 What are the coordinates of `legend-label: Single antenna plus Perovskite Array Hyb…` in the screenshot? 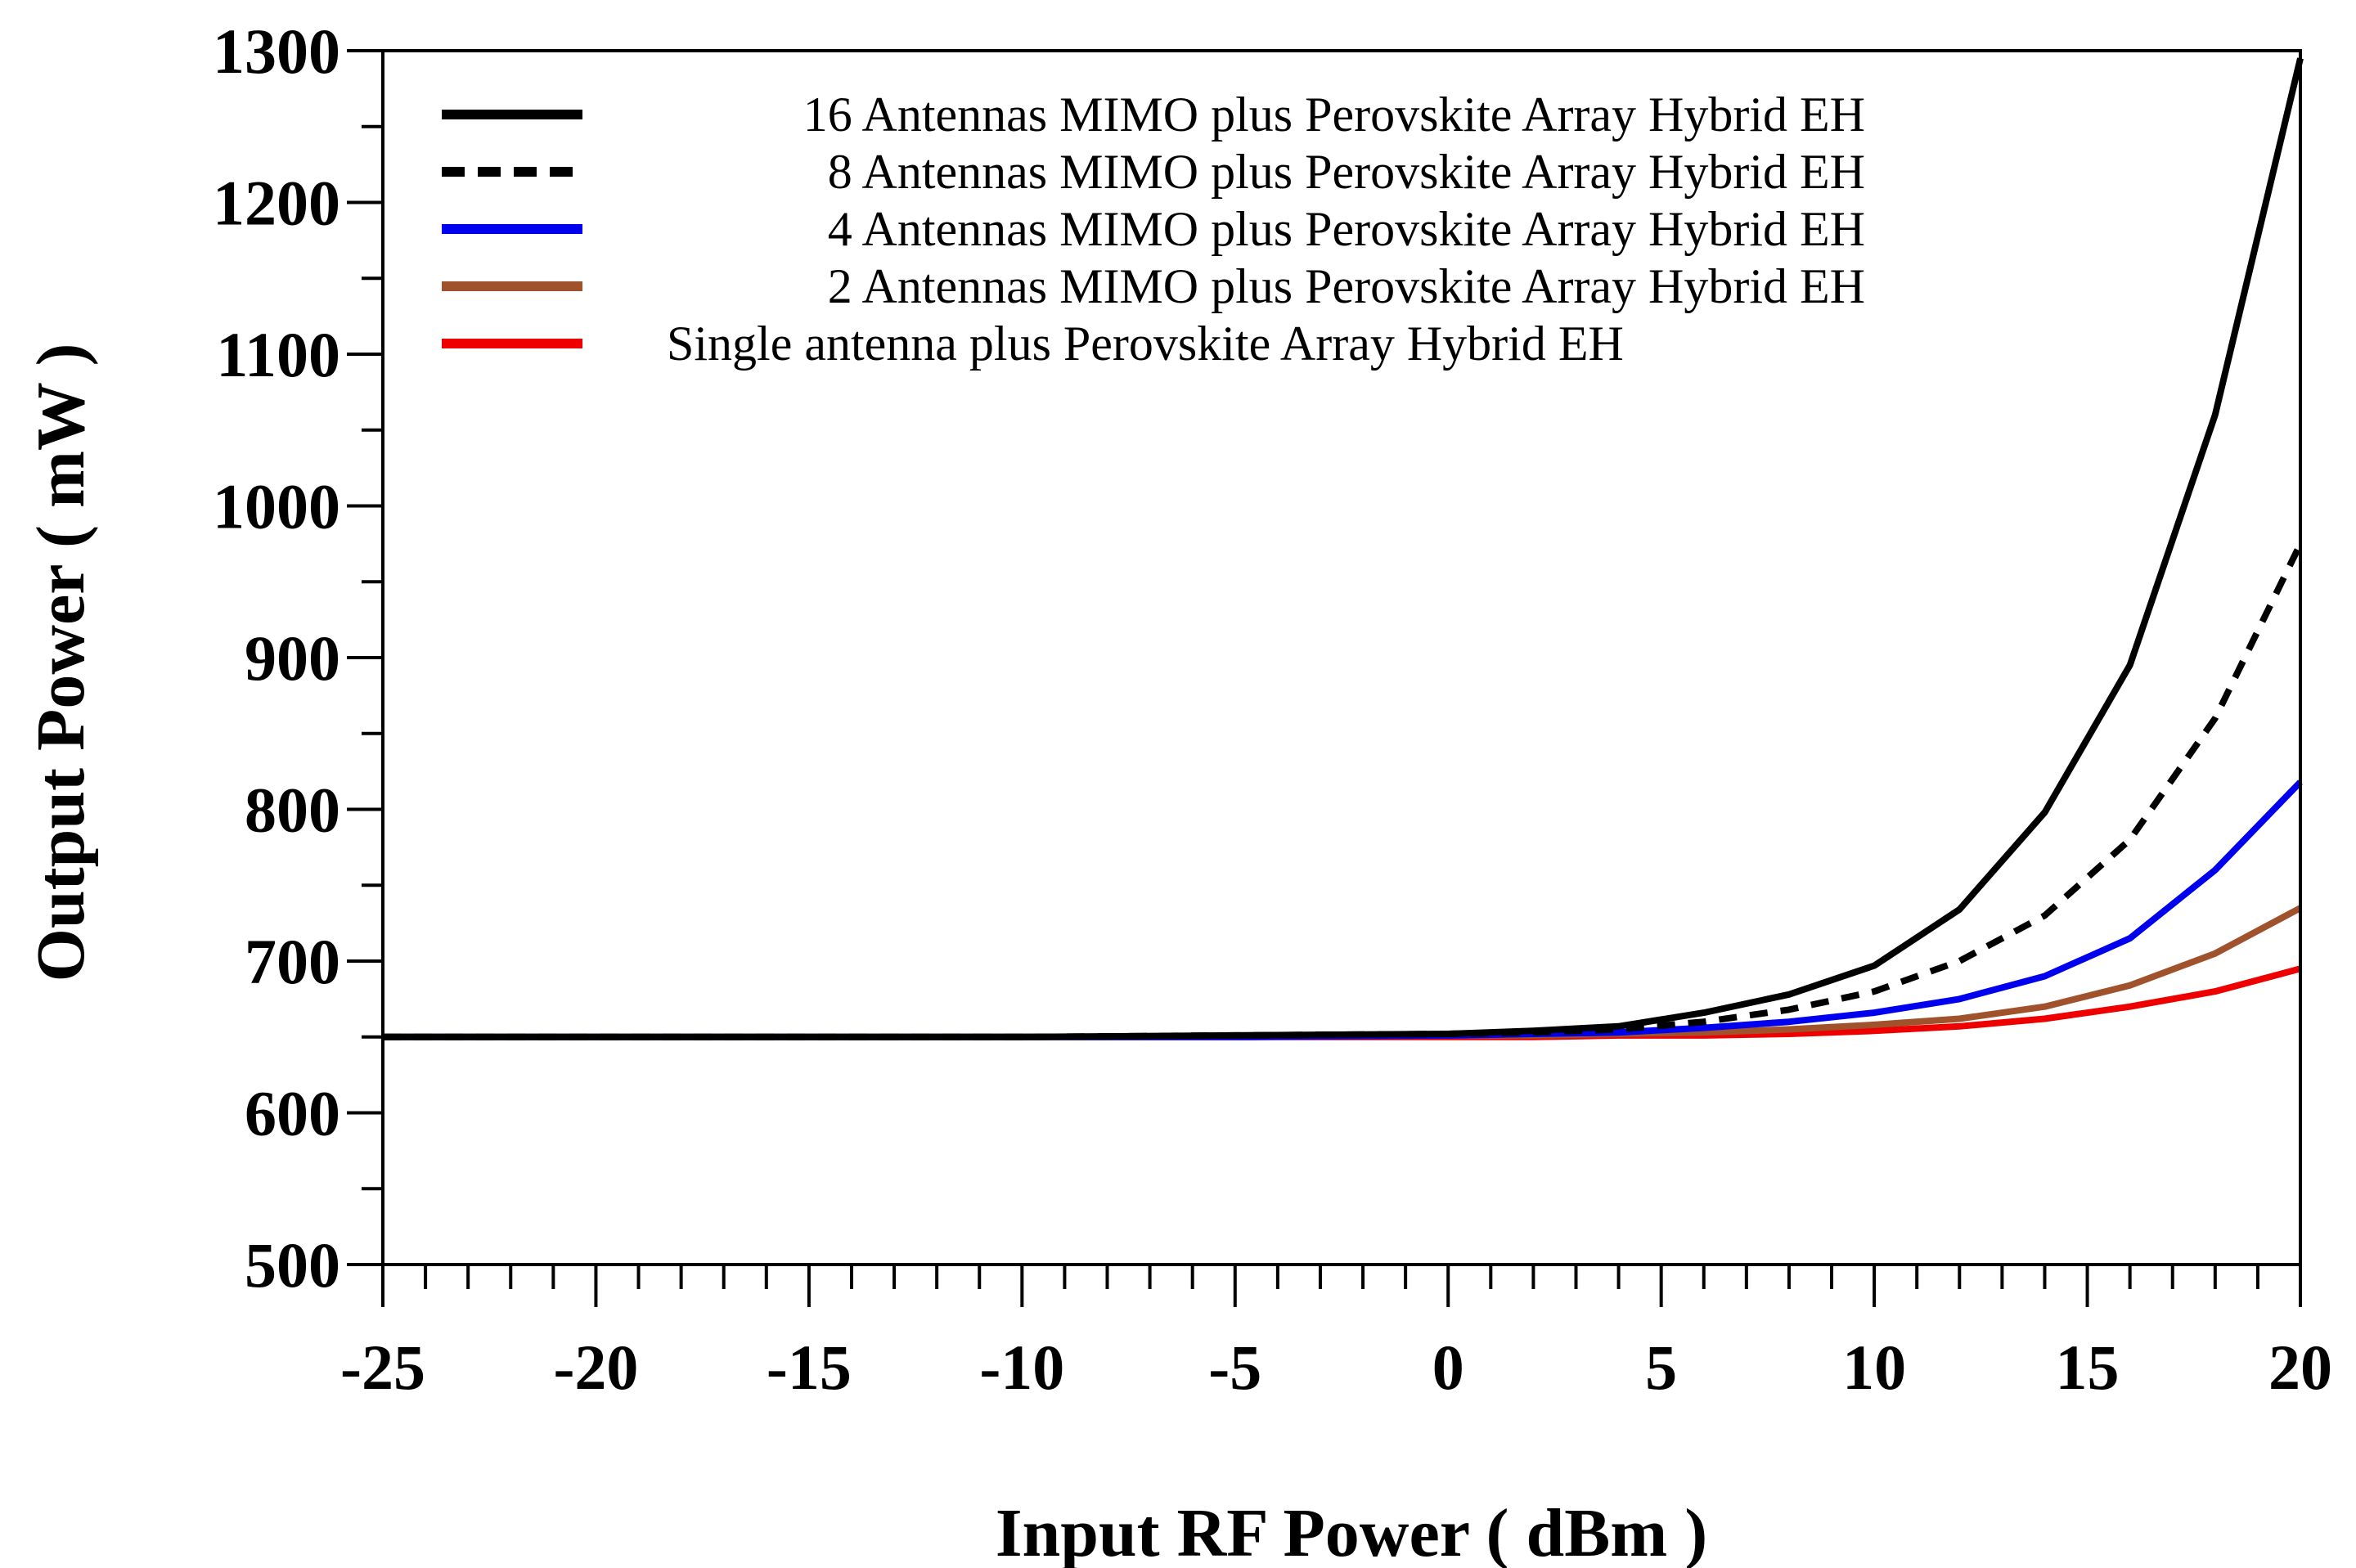 It's located at (1145, 344).